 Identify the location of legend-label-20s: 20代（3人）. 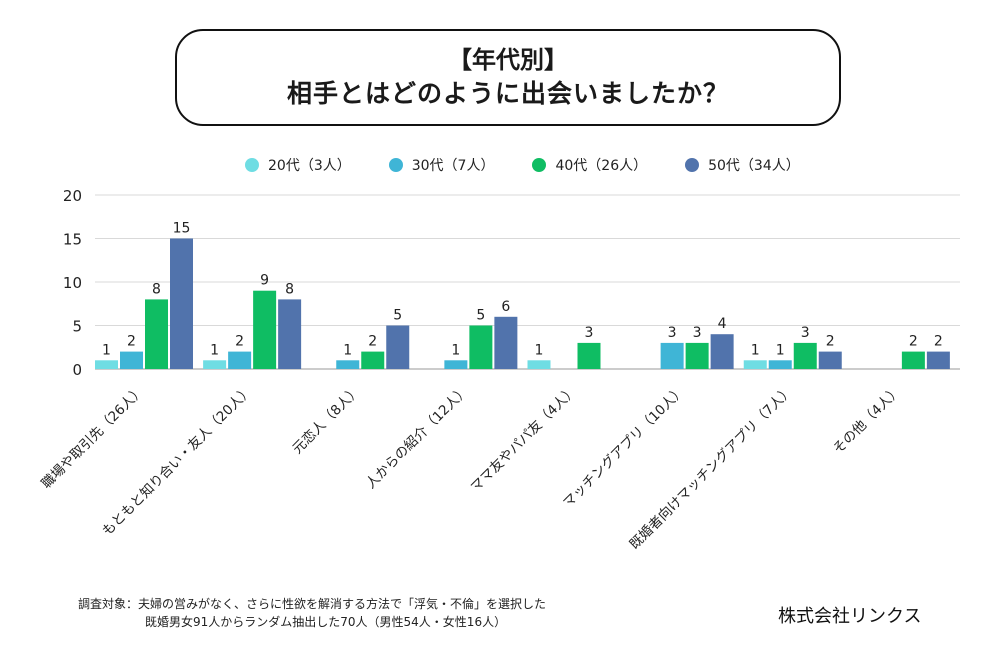
(309, 166).